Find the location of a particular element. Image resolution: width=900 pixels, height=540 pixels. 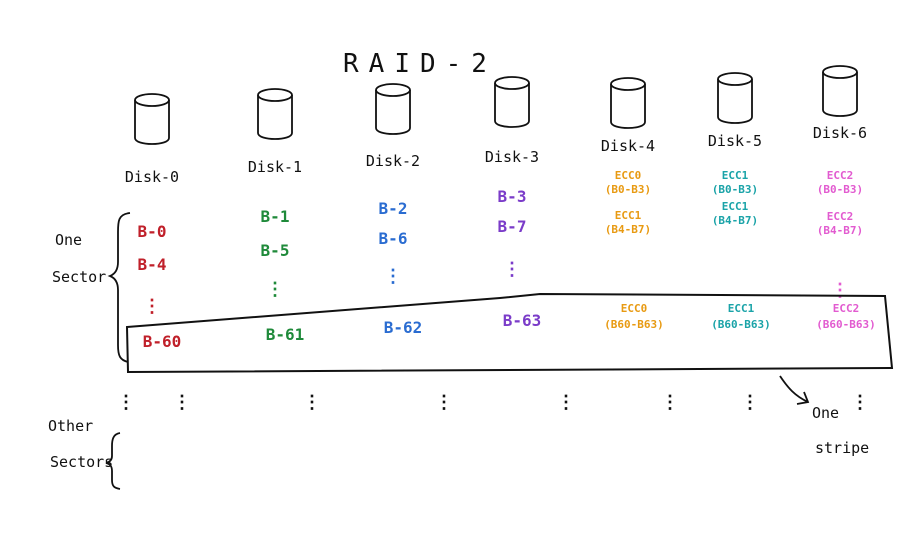

disk-5-entry-0-range: (B0-B3) is located at coordinates (735, 189).